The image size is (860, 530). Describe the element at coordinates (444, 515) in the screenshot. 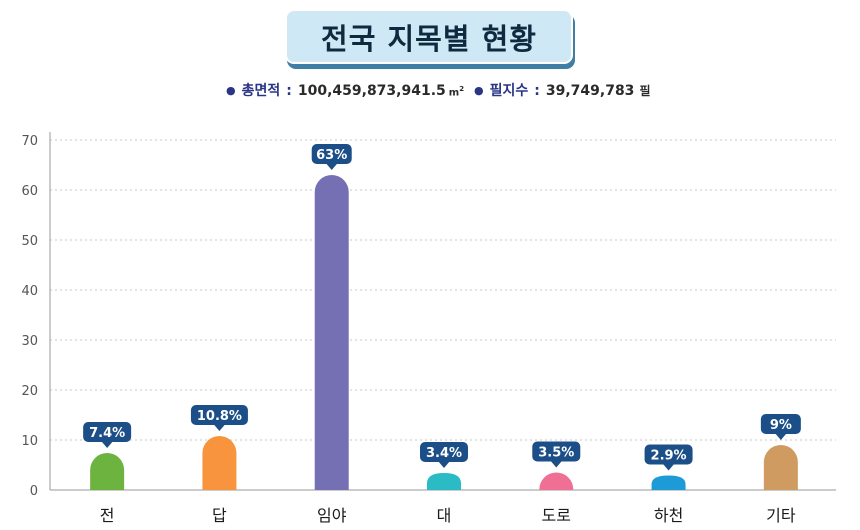

I see `x-category-label: 대` at that location.